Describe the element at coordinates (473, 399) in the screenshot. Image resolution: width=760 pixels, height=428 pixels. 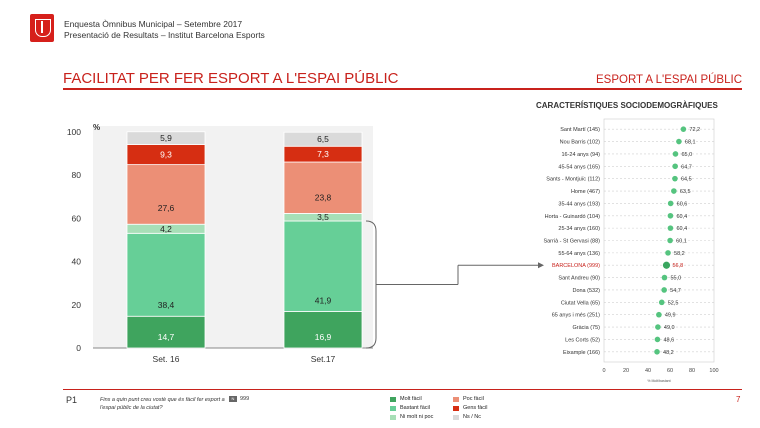
I see `legend-label: Poc fàcil` at that location.